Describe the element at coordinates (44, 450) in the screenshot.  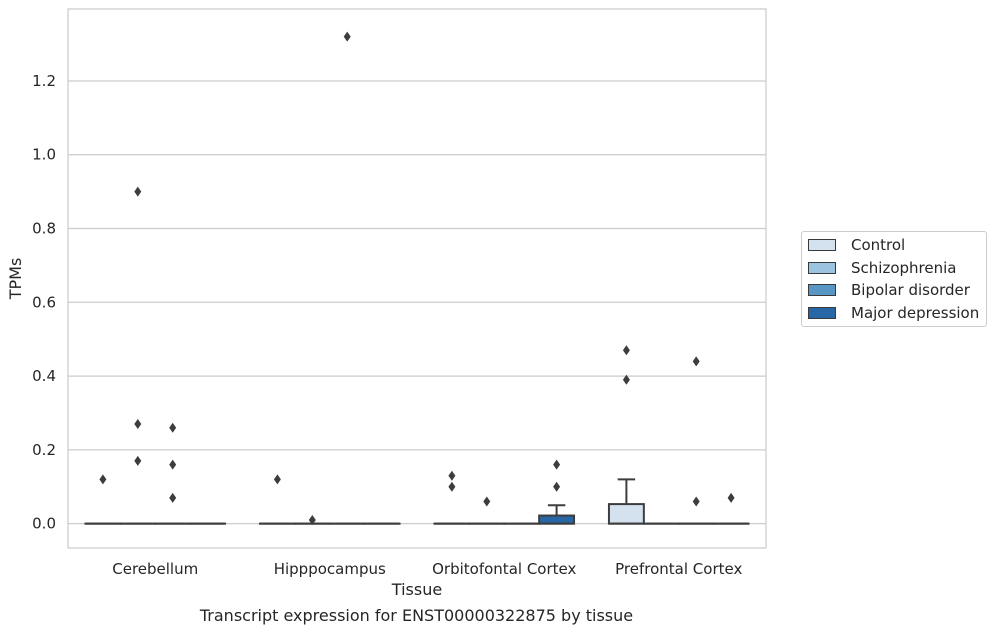
I see `y-tick-label: 0.2` at that location.